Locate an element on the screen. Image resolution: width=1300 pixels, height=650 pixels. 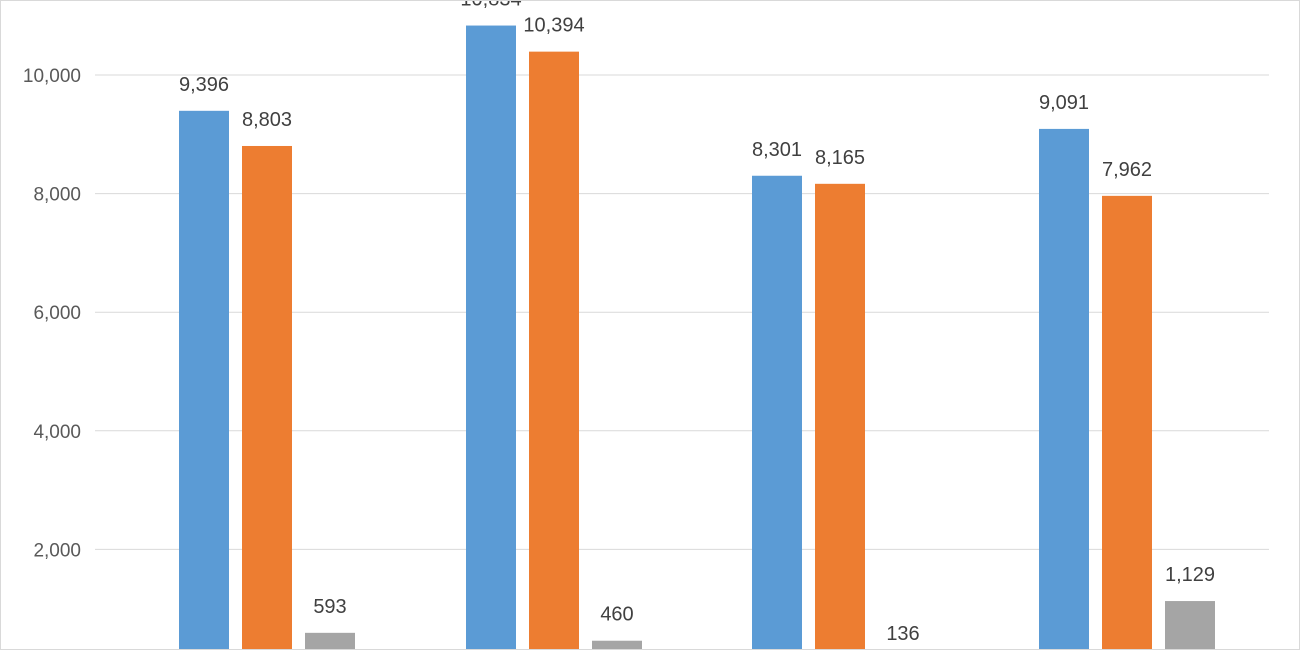
data-label: 8,301 is located at coordinates (777, 150).